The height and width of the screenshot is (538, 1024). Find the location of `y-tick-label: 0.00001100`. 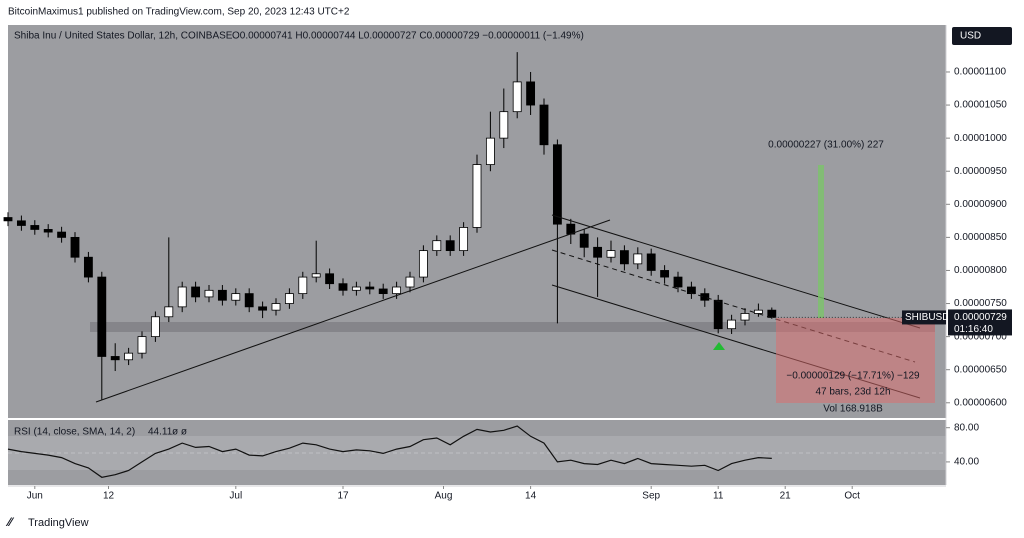

y-tick-label: 0.00001100 is located at coordinates (980, 72).